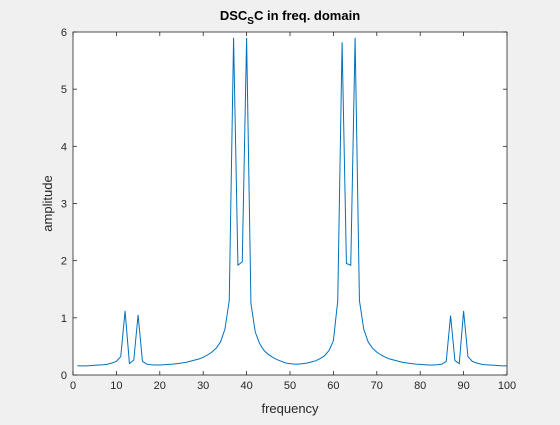 The image size is (560, 425). I want to click on chart-title: DSCSC in freq. domain, so click(290, 17).